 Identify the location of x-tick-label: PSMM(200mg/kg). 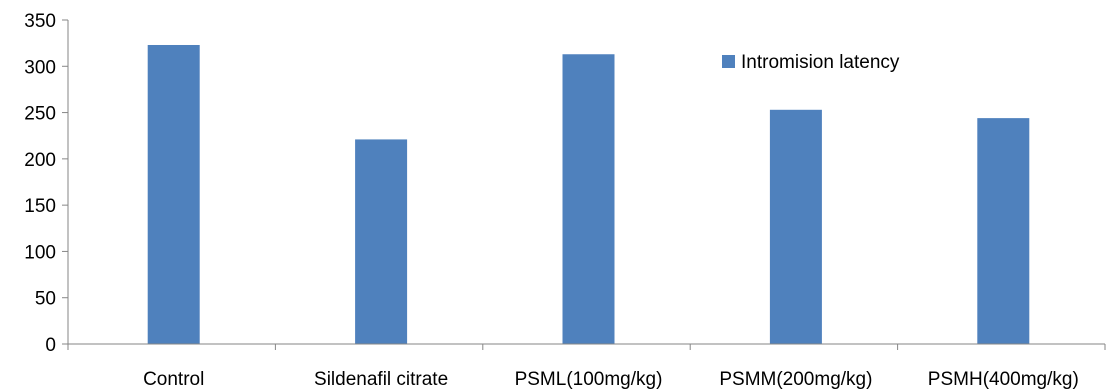
(795, 379).